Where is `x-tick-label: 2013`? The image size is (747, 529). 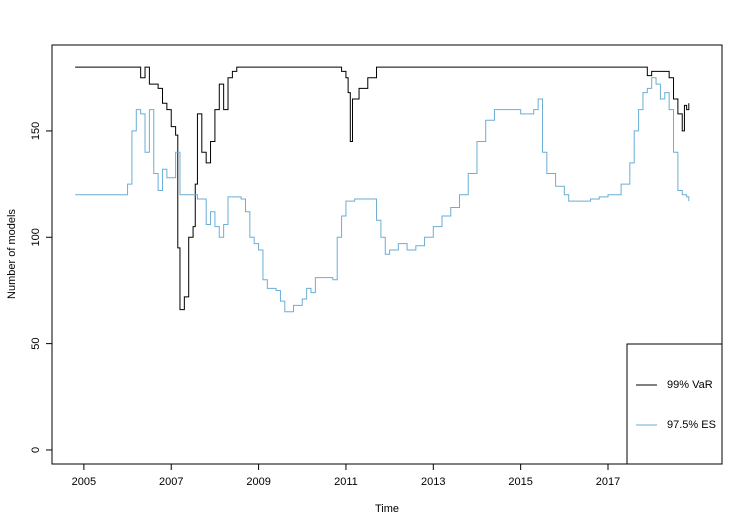 x-tick-label: 2013 is located at coordinates (433, 482).